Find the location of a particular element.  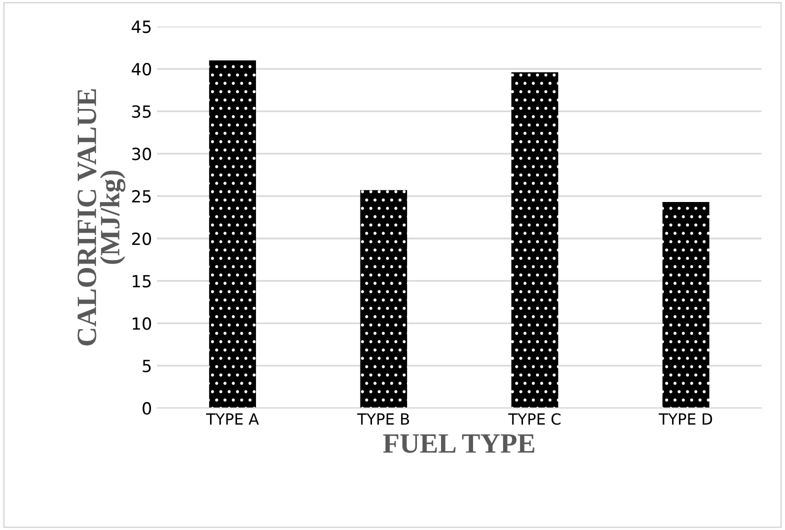

y-tick-label: 30 is located at coordinates (142, 154).